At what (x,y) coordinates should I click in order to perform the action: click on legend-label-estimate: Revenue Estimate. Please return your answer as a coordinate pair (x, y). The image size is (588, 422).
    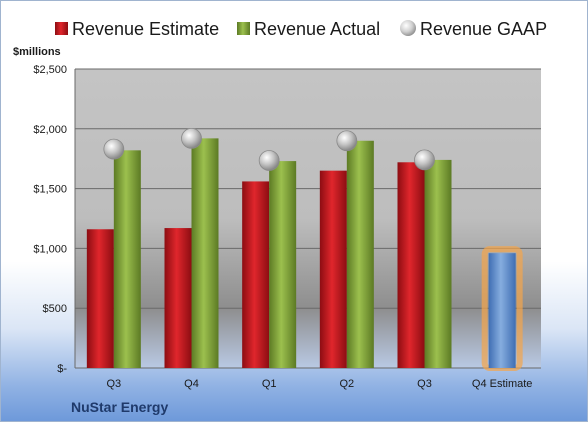
    Looking at the image, I should click on (145, 29).